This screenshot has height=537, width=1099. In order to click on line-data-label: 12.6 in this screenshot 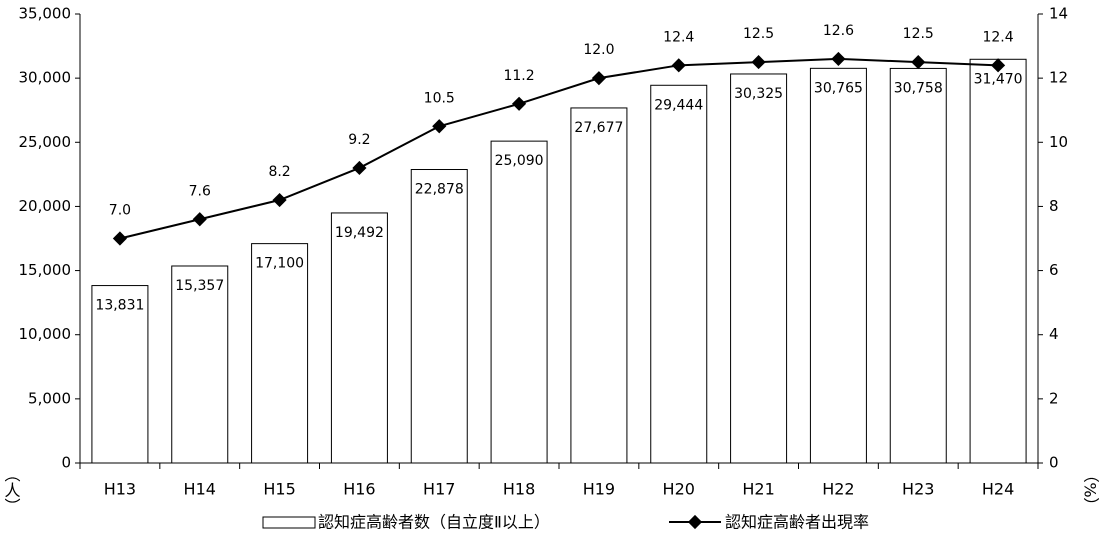, I will do `click(838, 31)`.